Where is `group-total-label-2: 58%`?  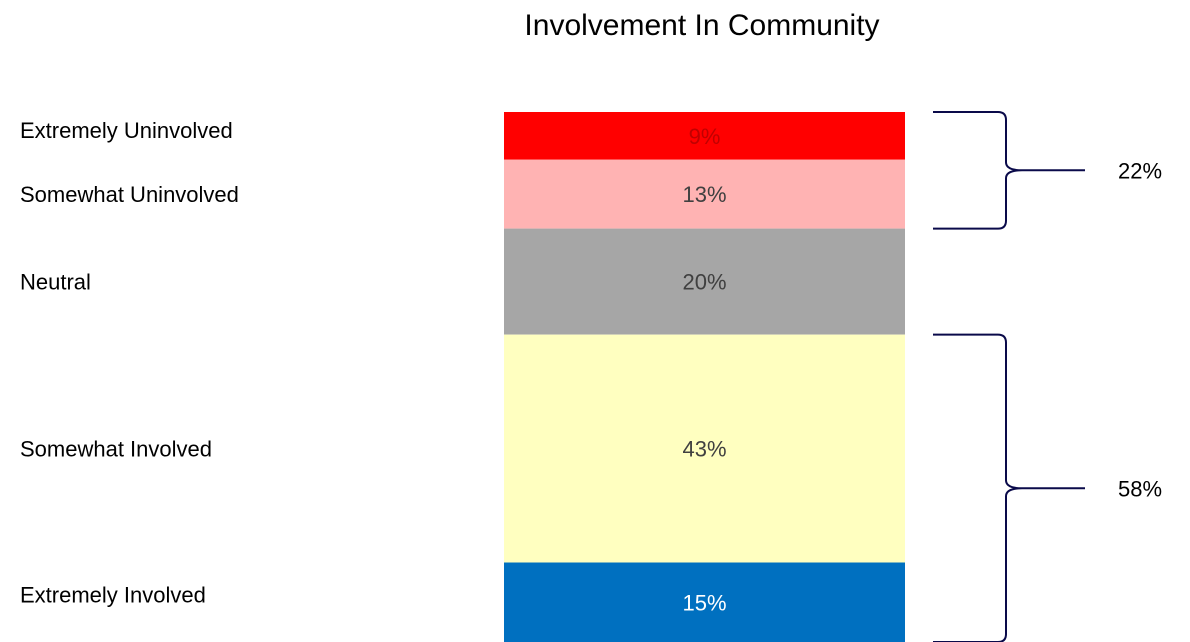
group-total-label-2: 58% is located at coordinates (1140, 488).